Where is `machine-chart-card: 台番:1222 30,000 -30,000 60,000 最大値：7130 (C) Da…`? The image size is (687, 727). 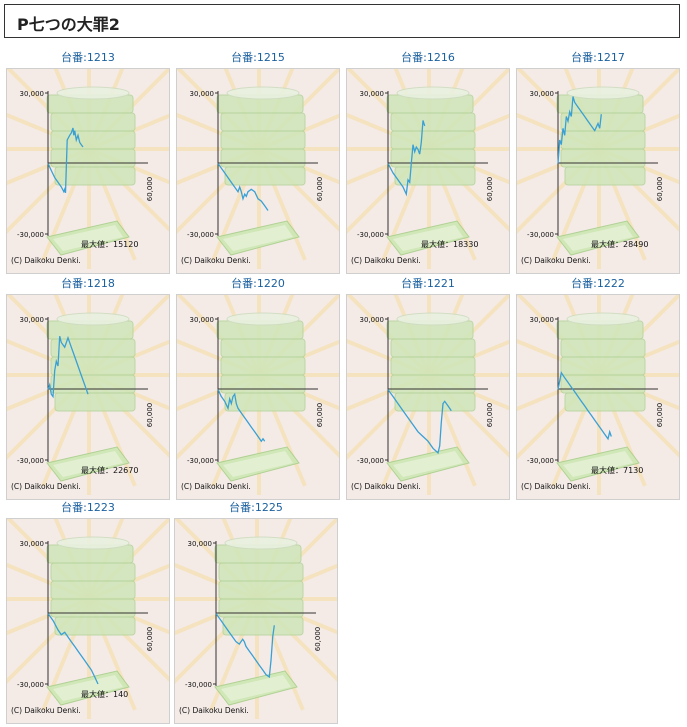 machine-chart-card: 台番:1222 30,000 -30,000 60,000 最大値：7130 (C) Da… is located at coordinates (598, 388).